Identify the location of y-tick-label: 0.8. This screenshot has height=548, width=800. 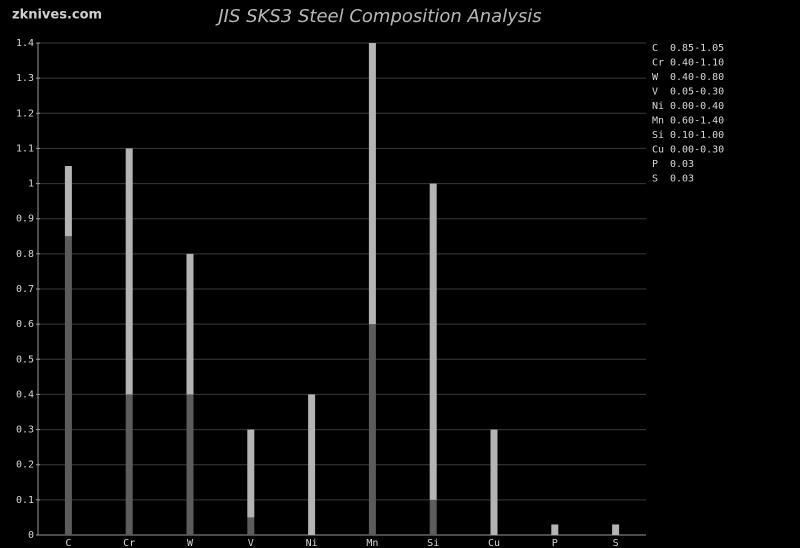
(25, 254).